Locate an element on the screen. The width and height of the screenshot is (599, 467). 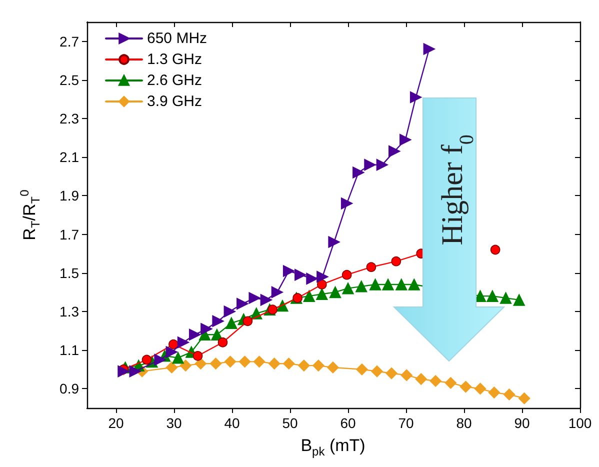
y-tick-label: 2.5 is located at coordinates (70, 80).